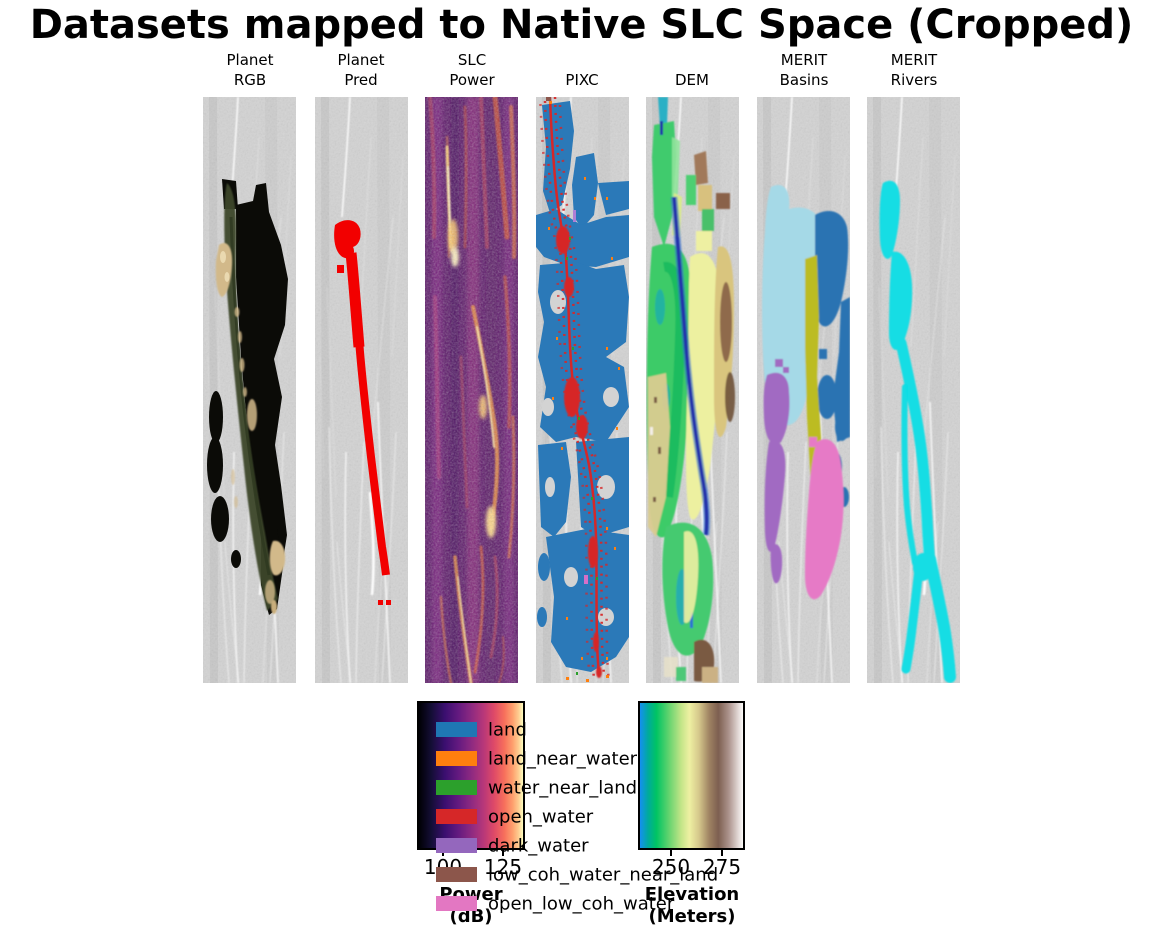 This screenshot has width=1163, height=938. Describe the element at coordinates (471, 390) in the screenshot. I see `panel-image-slc-power` at that location.